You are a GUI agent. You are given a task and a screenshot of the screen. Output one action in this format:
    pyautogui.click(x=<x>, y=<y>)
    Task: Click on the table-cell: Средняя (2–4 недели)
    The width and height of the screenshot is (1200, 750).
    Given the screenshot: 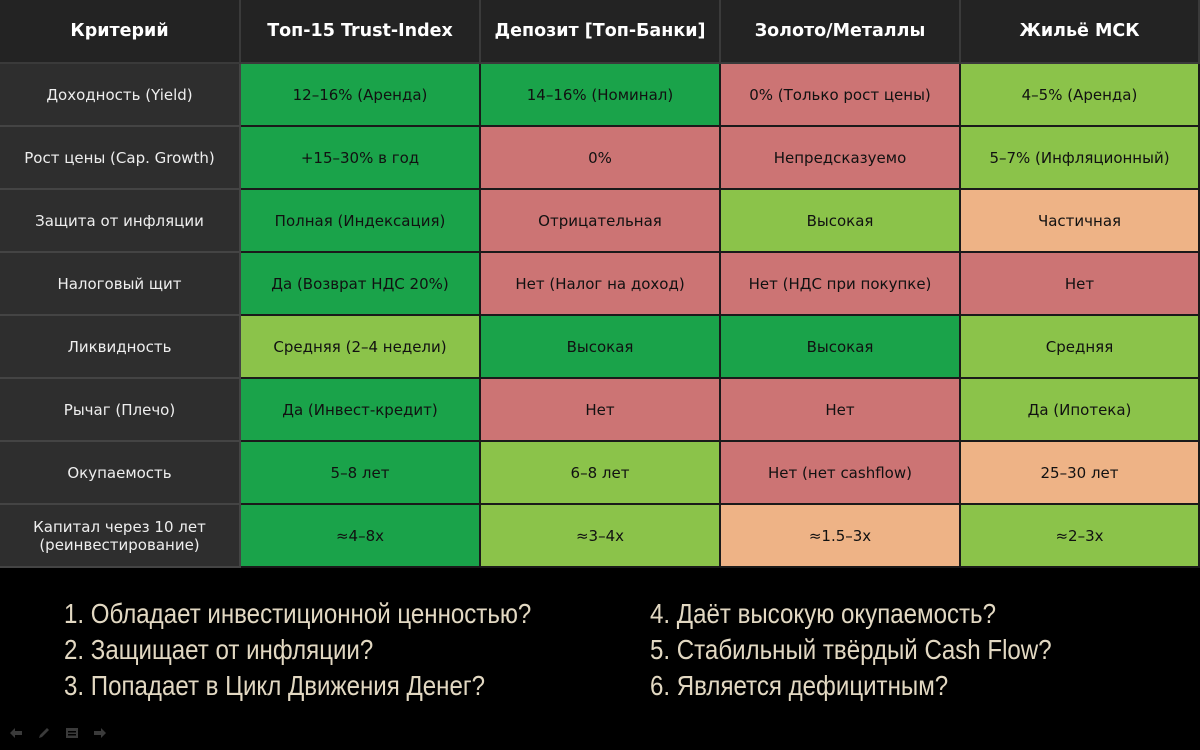 What is the action you would take?
    pyautogui.click(x=361, y=347)
    